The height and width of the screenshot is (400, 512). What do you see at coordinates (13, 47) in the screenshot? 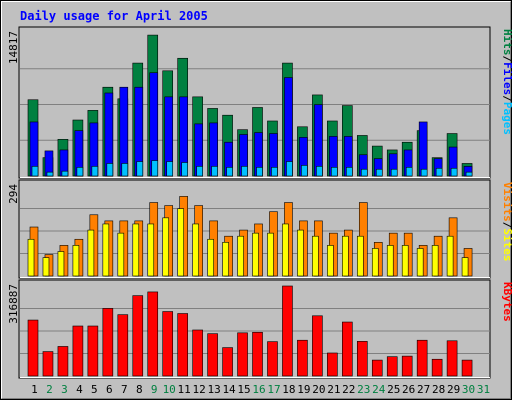
I see `panel-max-label: 14817` at bounding box center [13, 47].